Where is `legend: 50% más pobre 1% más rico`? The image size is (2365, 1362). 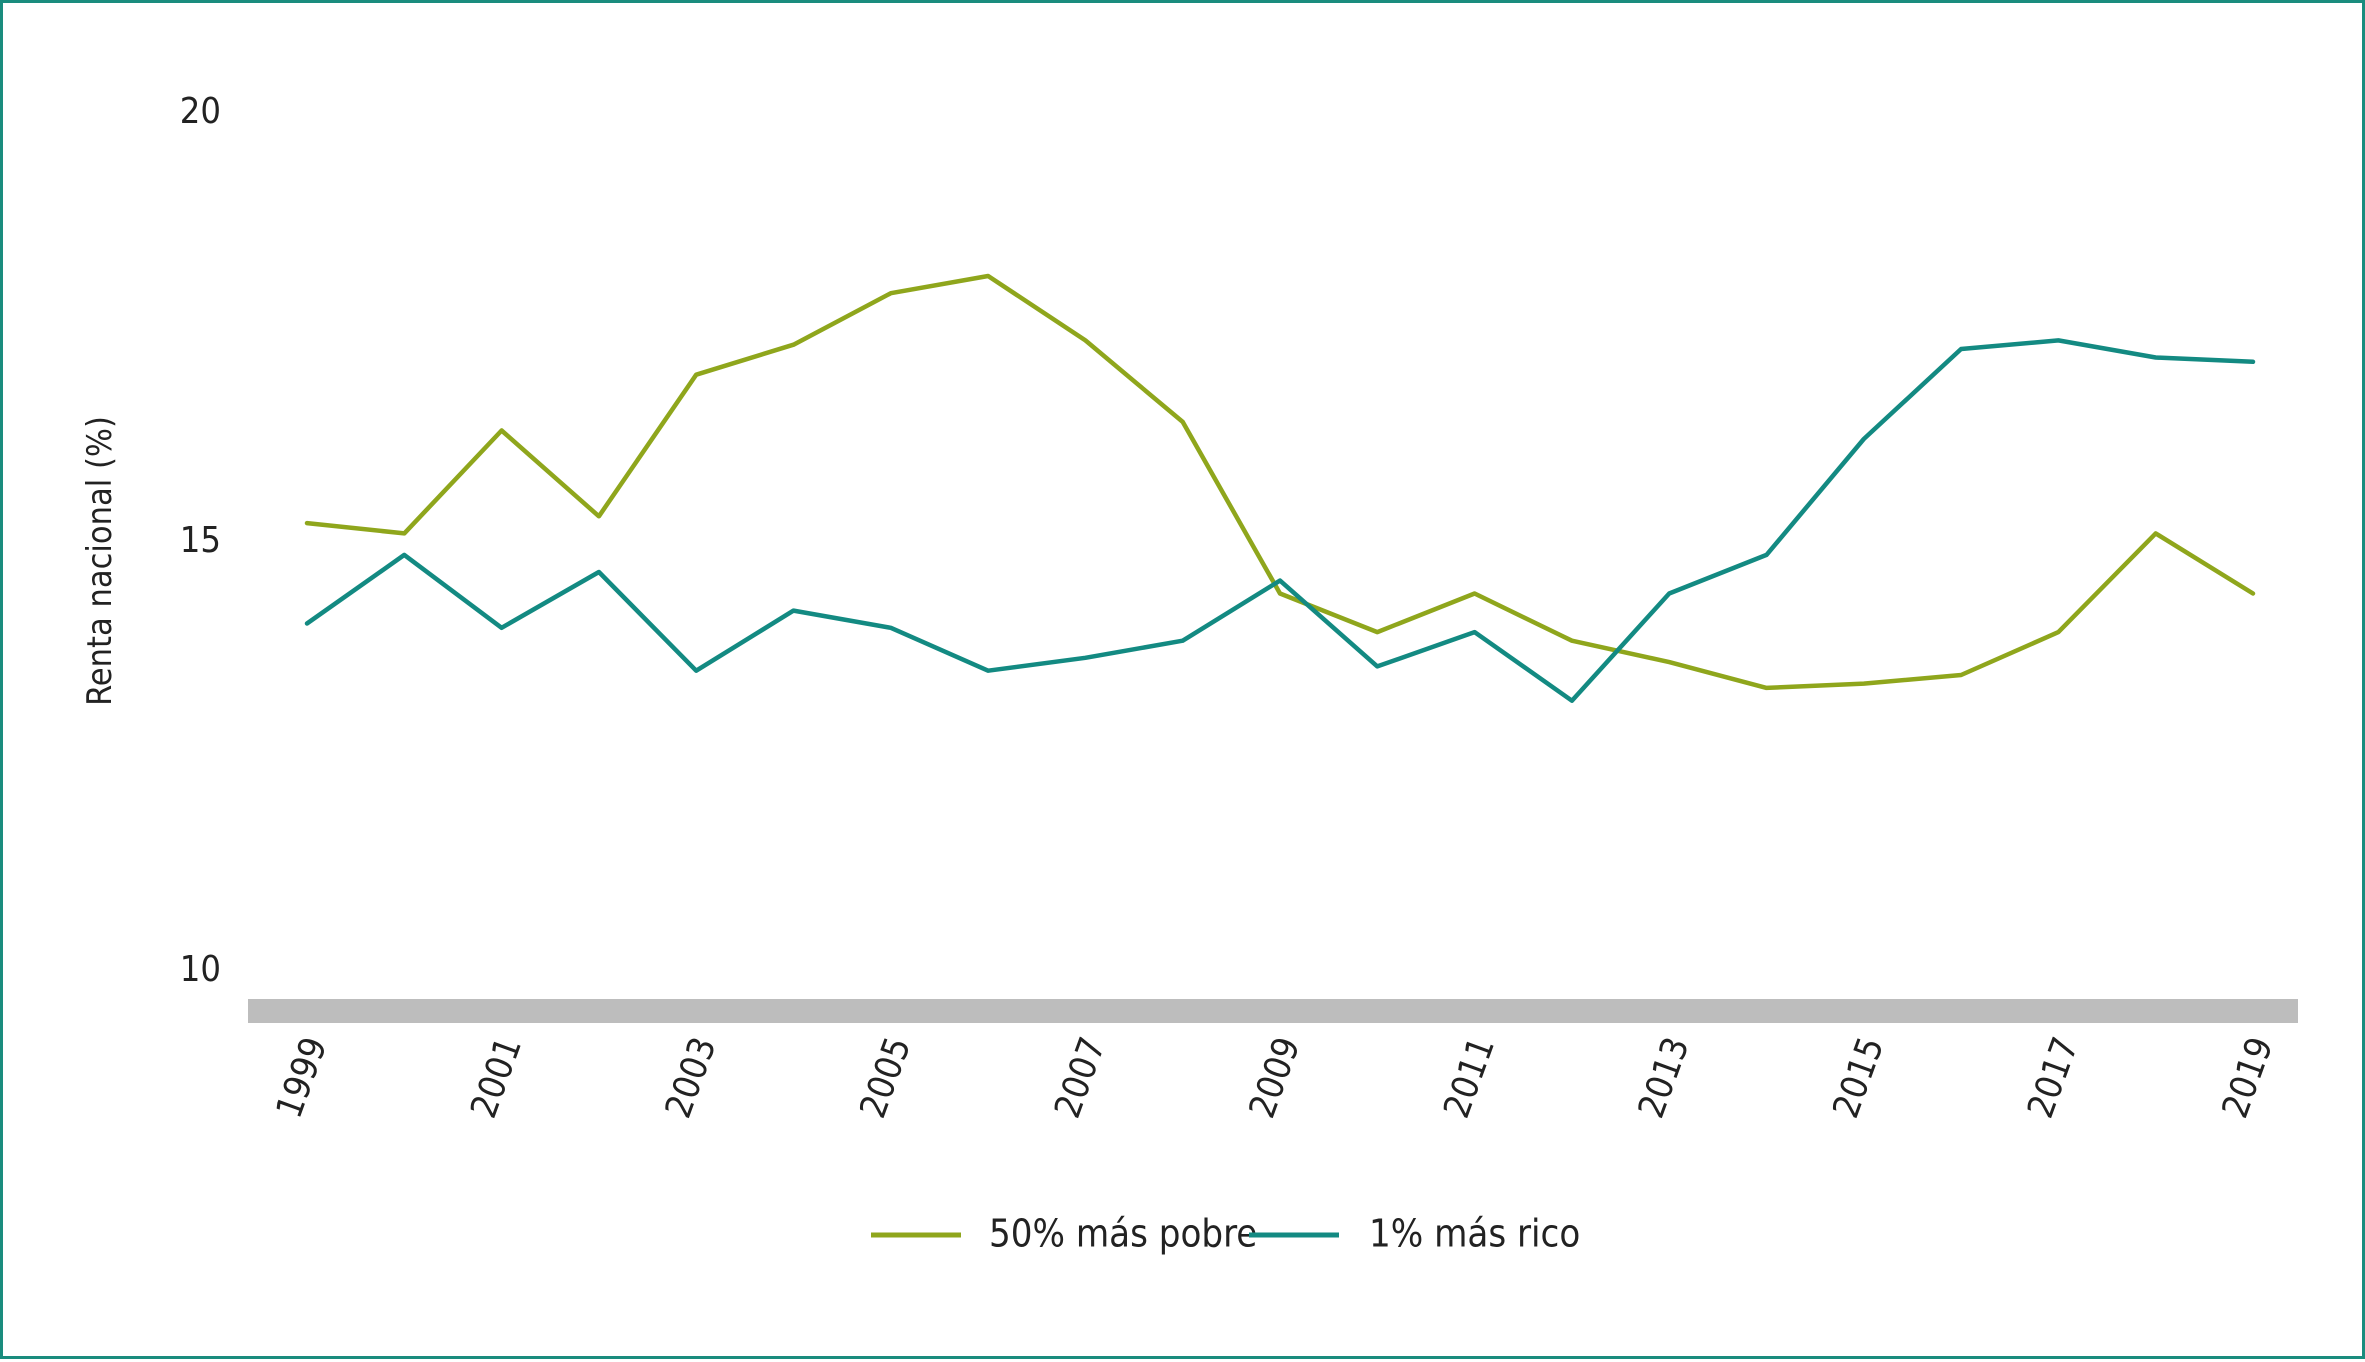
legend: 50% más pobre 1% más rico is located at coordinates (1225, 1234).